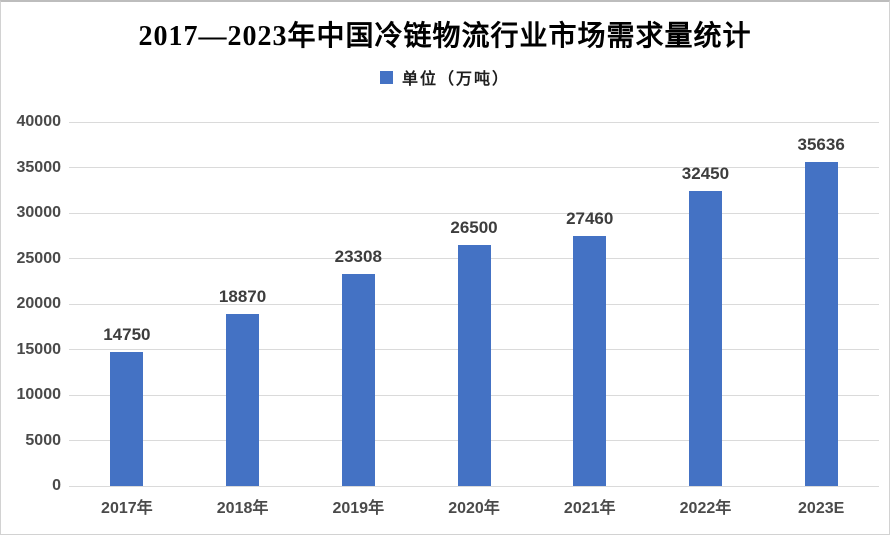 This screenshot has height=535, width=890. Describe the element at coordinates (590, 219) in the screenshot. I see `bar-value-label: 27460` at that location.